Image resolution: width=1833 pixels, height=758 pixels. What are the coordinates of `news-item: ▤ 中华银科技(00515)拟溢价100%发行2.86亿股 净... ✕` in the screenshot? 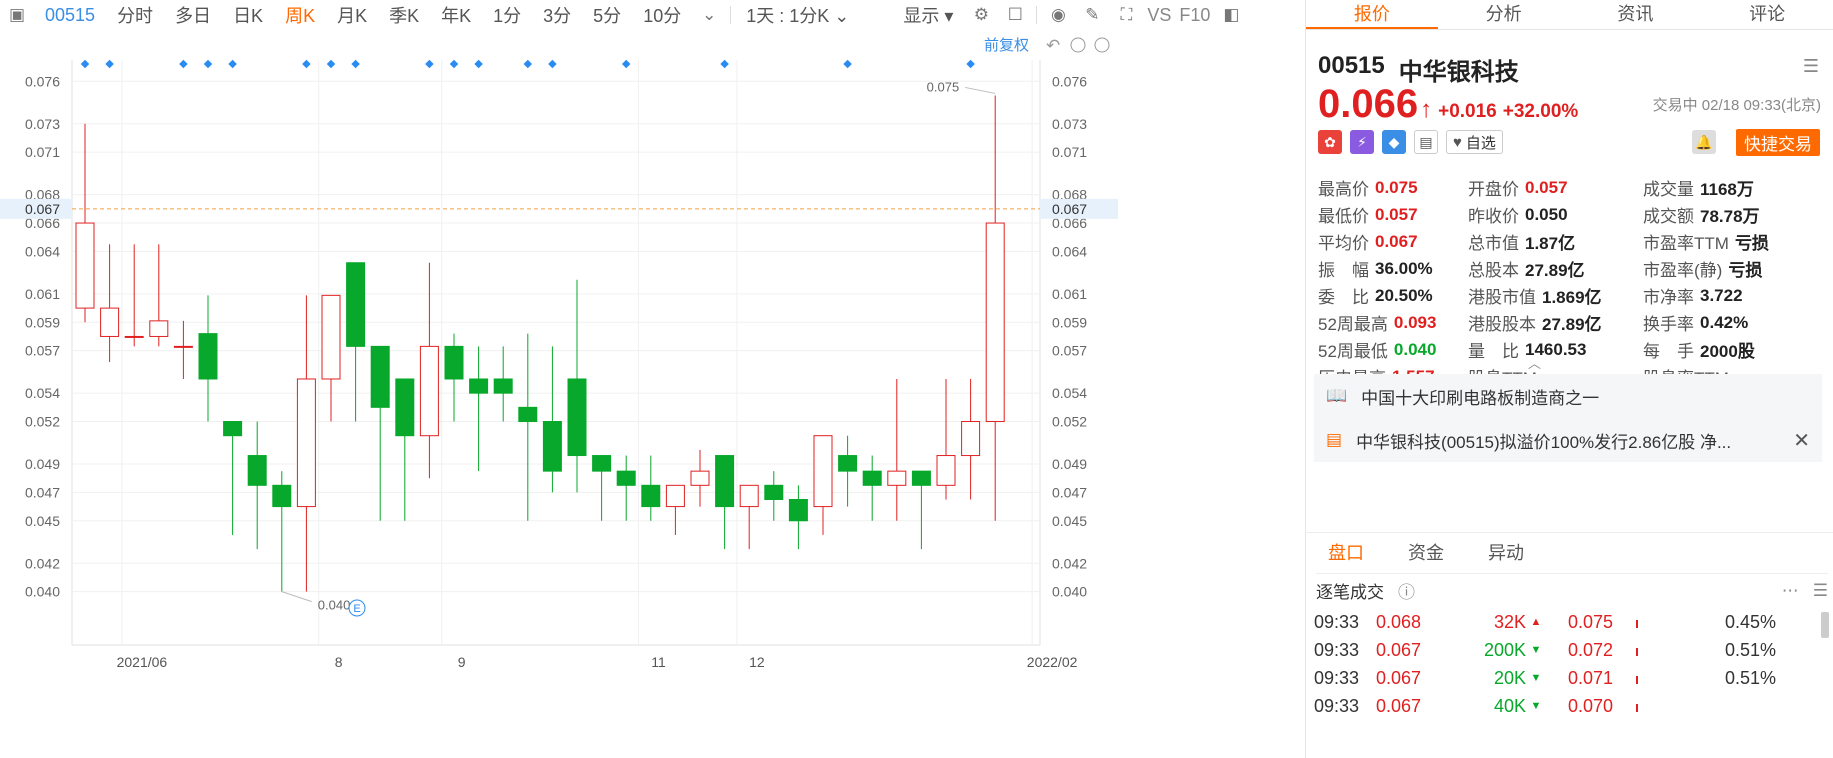 It's located at (1568, 440).